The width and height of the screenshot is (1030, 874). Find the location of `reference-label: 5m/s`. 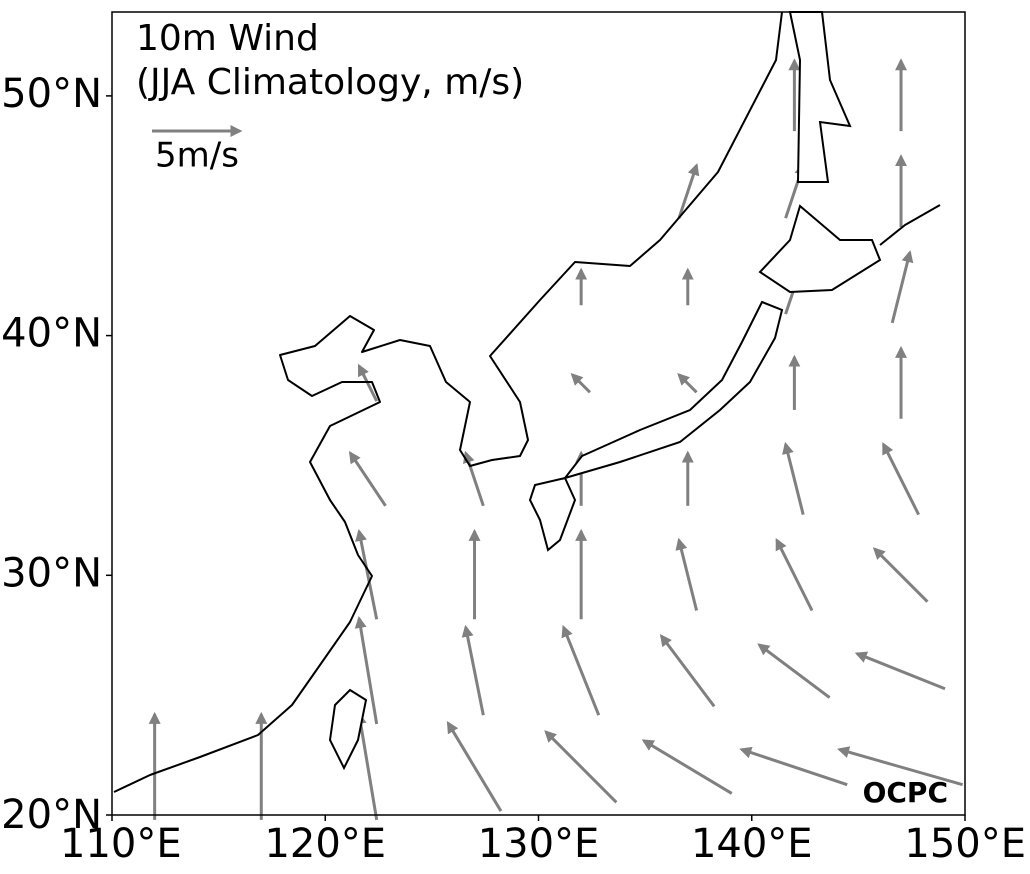

reference-label: 5m/s is located at coordinates (197, 156).